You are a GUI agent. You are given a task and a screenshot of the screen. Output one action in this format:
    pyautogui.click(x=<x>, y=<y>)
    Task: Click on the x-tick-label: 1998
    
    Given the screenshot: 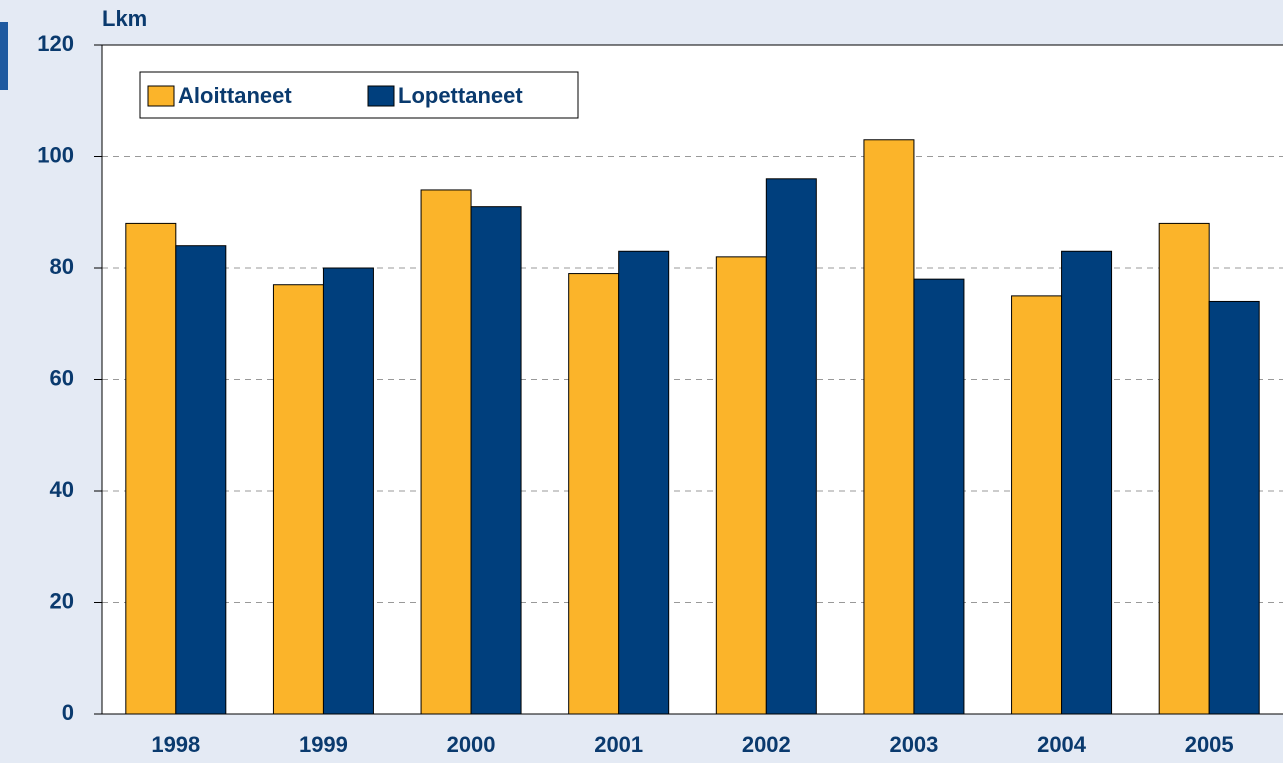 What is the action you would take?
    pyautogui.click(x=175, y=744)
    